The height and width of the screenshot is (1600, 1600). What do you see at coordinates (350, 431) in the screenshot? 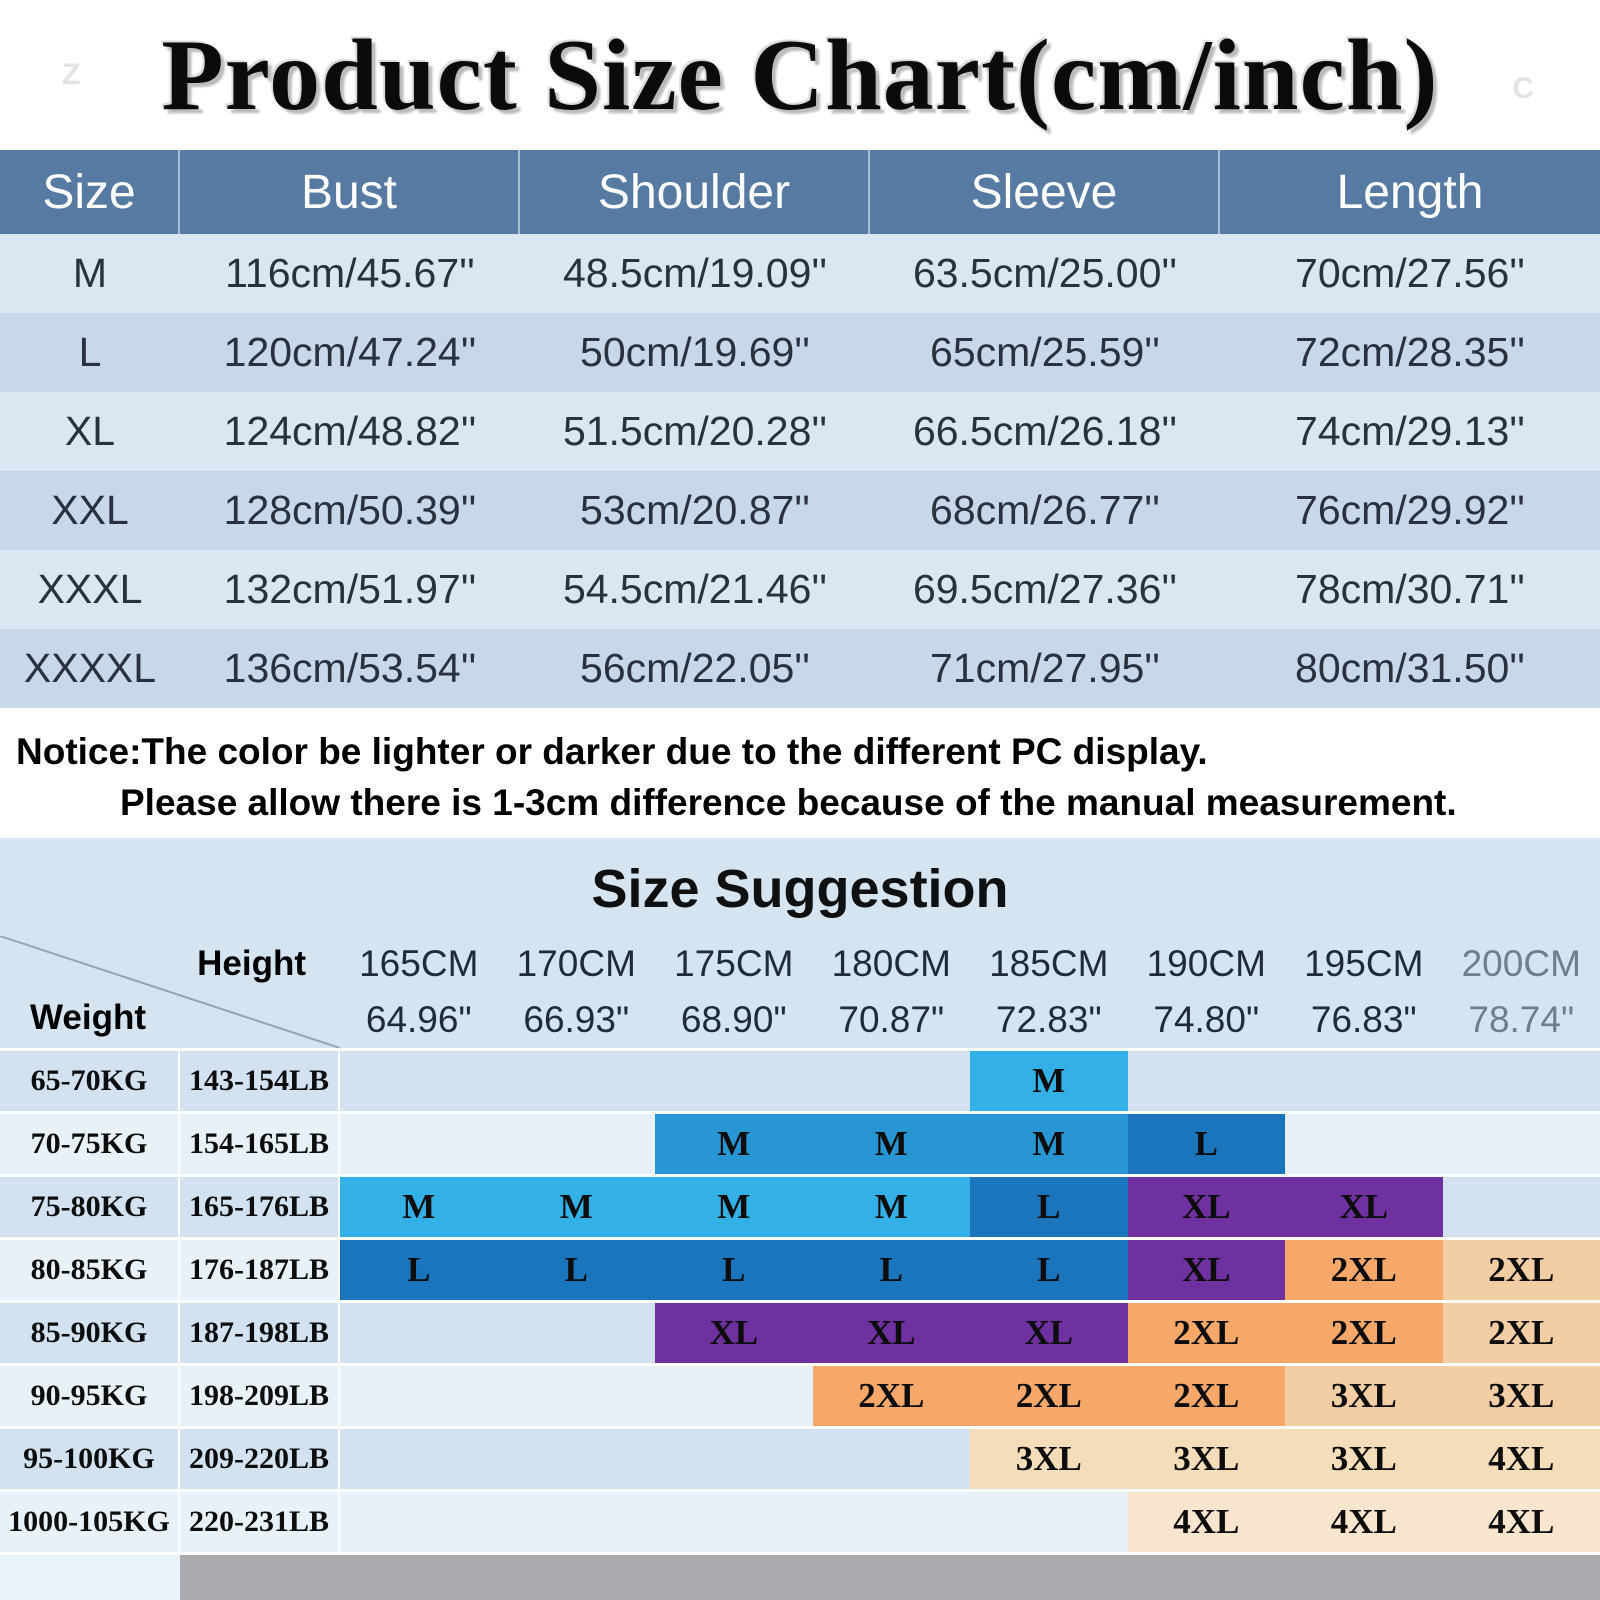
I see `bust-value: 124cm/48.82''` at bounding box center [350, 431].